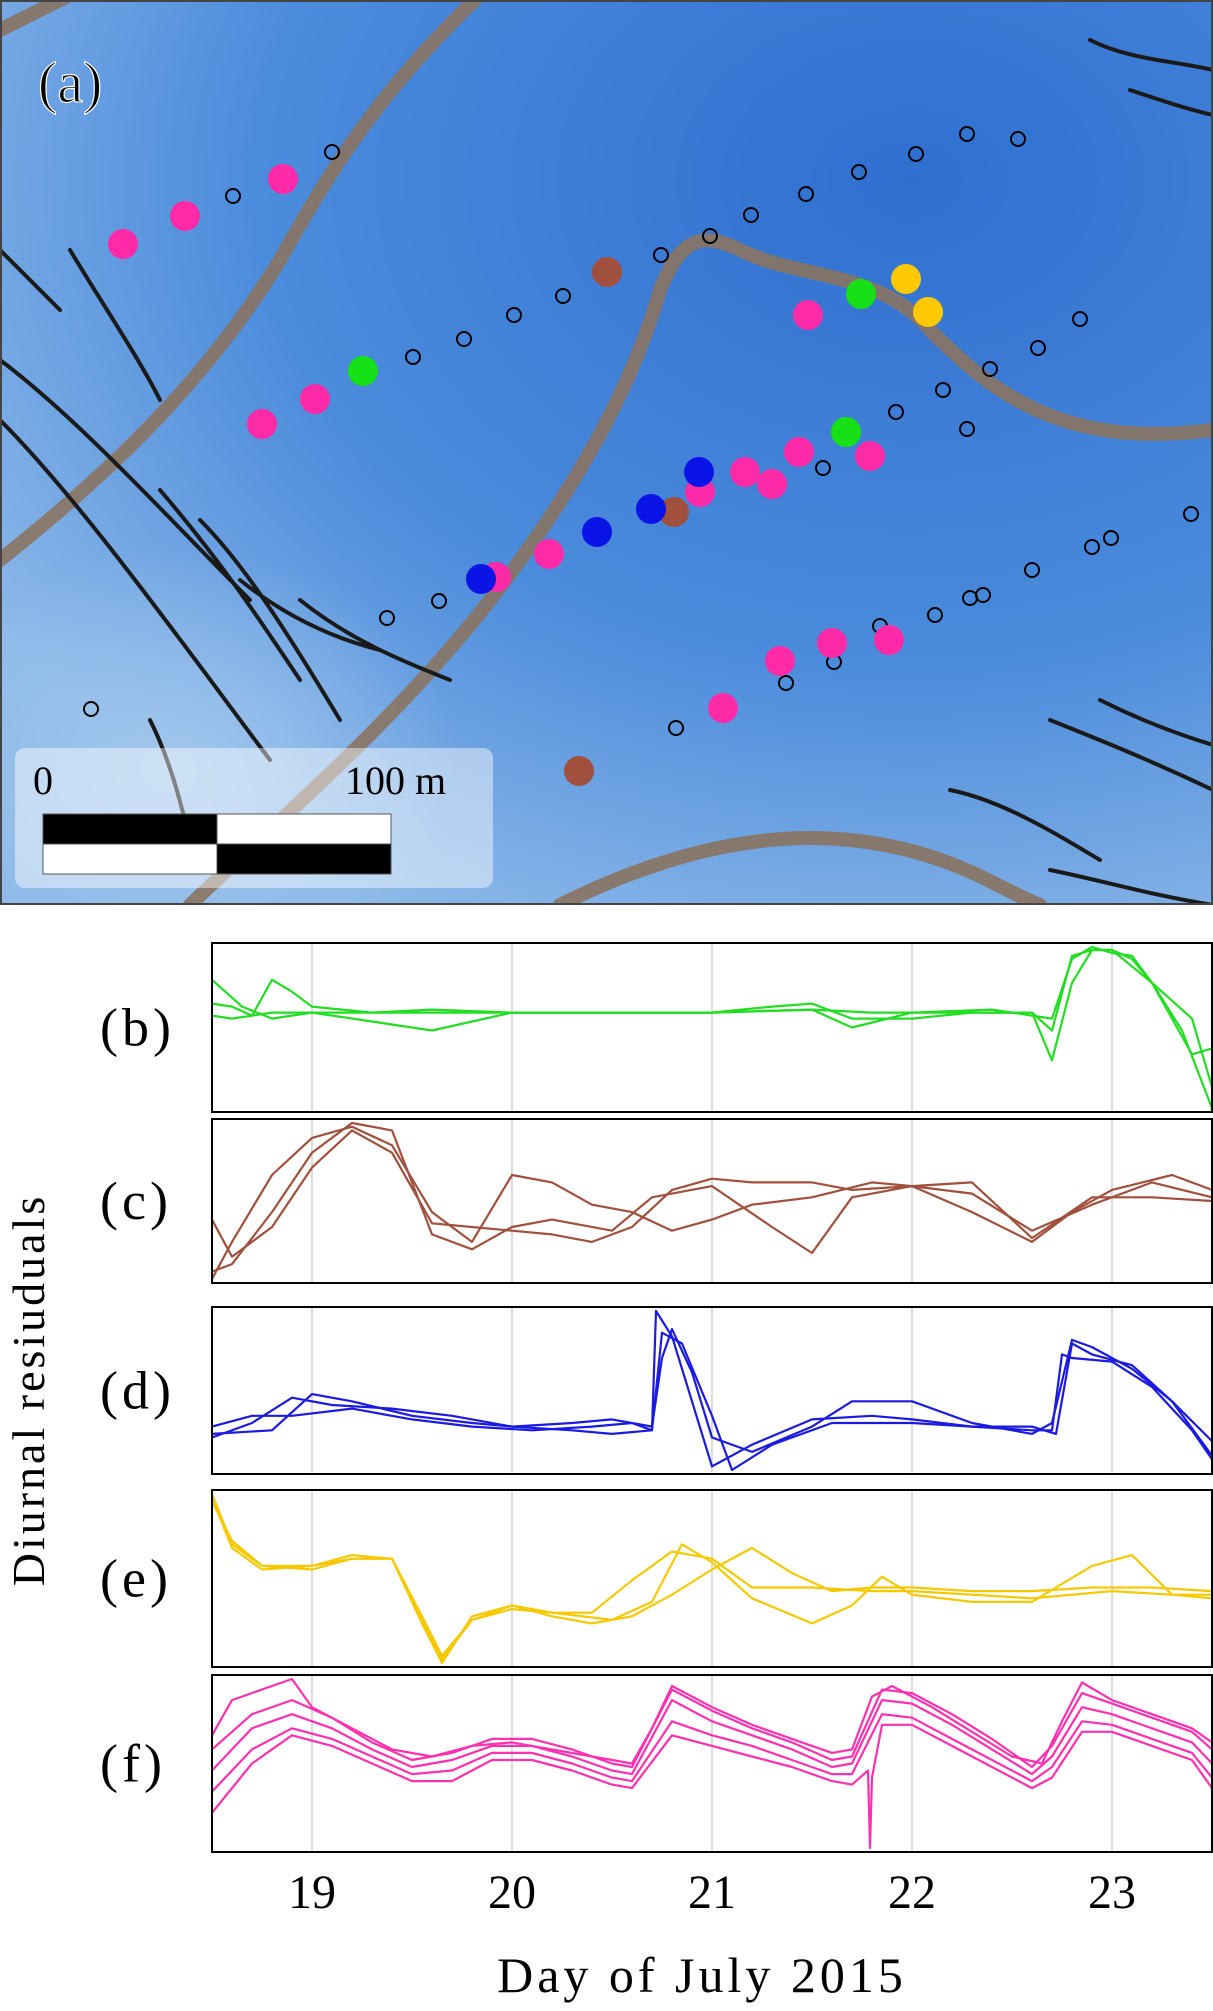 The image size is (1213, 2011). Describe the element at coordinates (702, 1975) in the screenshot. I see `x-axis-label: Day of July 2015` at that location.